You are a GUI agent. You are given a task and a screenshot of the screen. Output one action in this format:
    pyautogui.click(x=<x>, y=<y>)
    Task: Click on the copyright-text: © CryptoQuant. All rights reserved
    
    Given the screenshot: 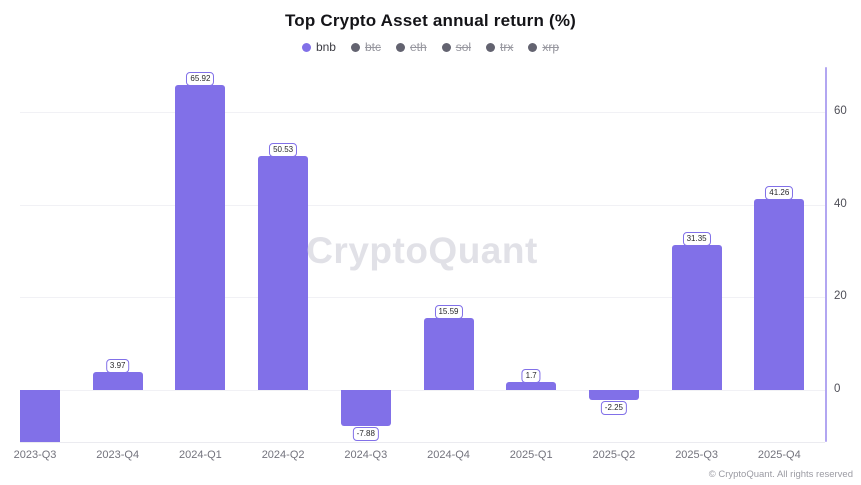 What is the action you would take?
    pyautogui.click(x=780, y=474)
    